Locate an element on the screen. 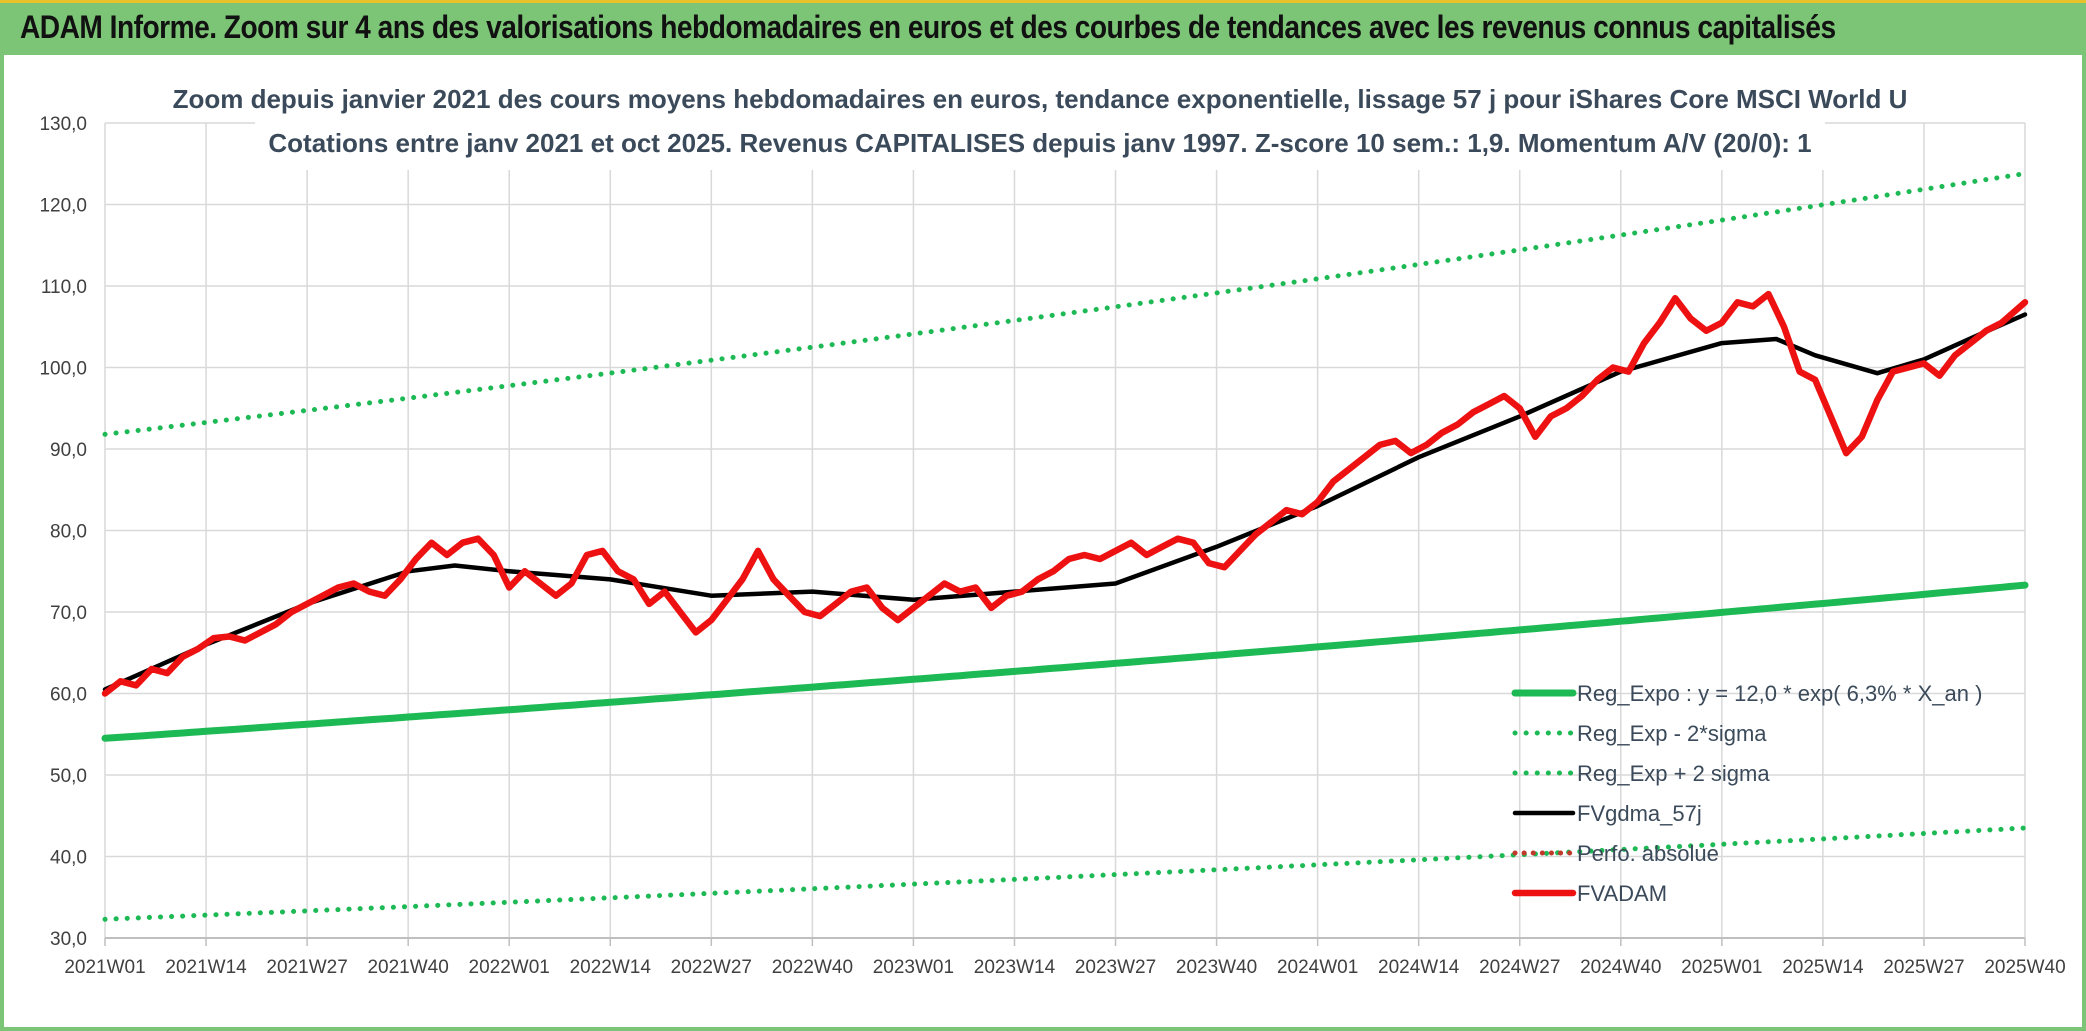 This screenshot has width=2086, height=1031. x-tick-label: 2025W40 is located at coordinates (2024, 967).